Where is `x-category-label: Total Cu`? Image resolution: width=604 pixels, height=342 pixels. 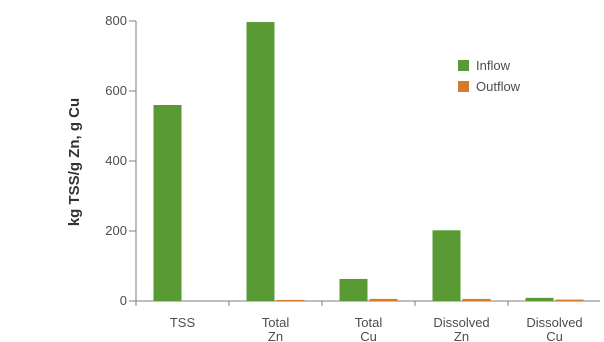 x-category-label: Total Cu is located at coordinates (369, 328).